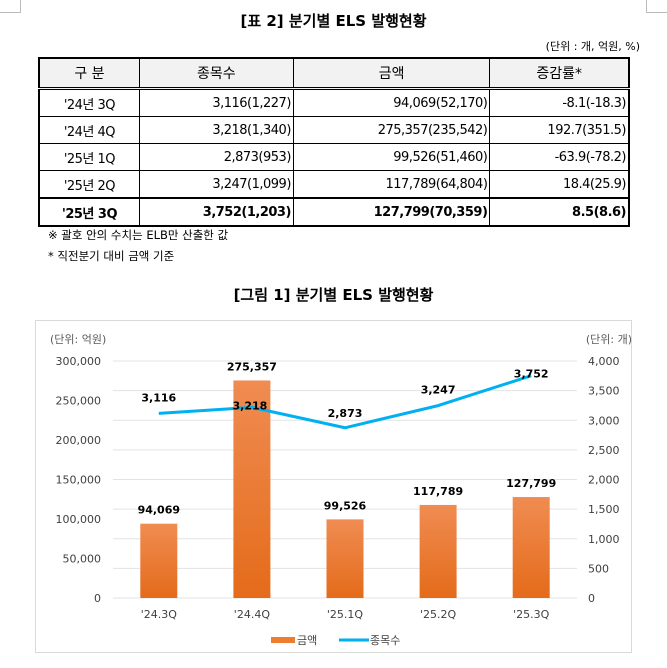  I want to click on left-axis-tick: 250,000, so click(79, 401).